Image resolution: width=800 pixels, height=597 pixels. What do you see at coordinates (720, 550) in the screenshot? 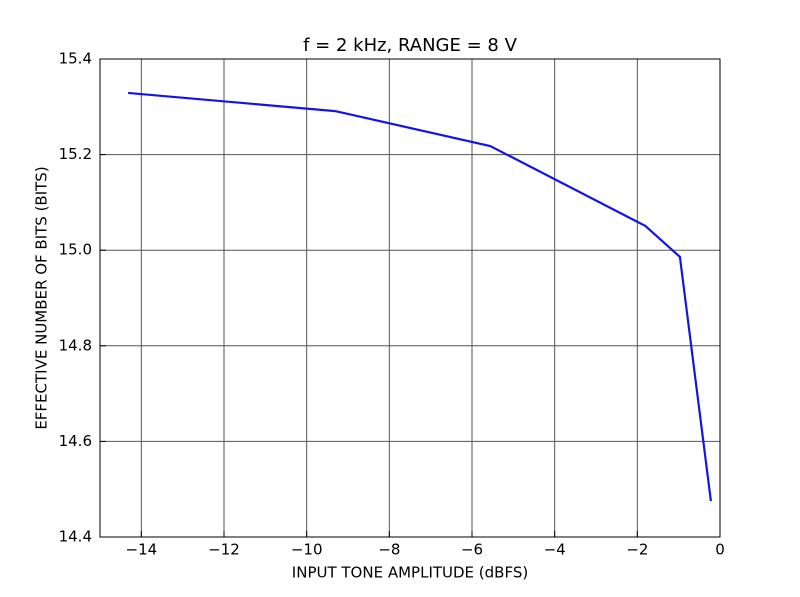
I see `x-tick-label: 0` at bounding box center [720, 550].